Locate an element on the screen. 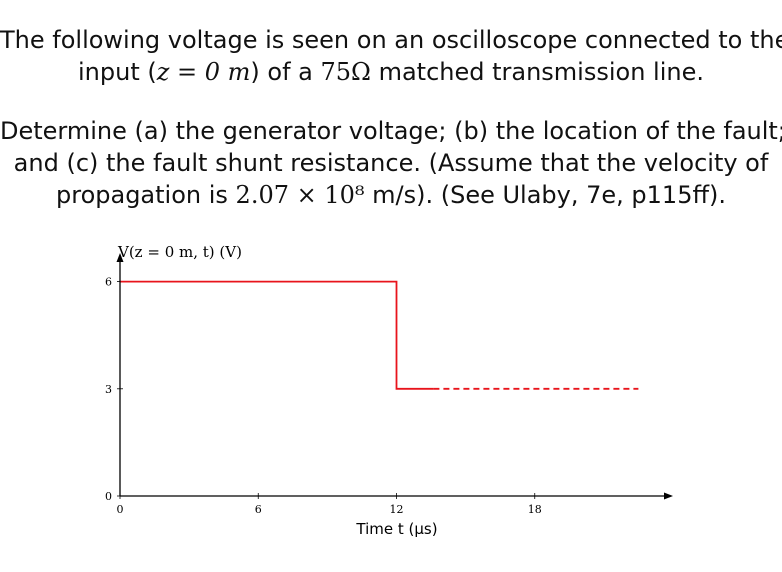 This screenshot has height=572, width=782. x-tick-label: 18 is located at coordinates (535, 509).